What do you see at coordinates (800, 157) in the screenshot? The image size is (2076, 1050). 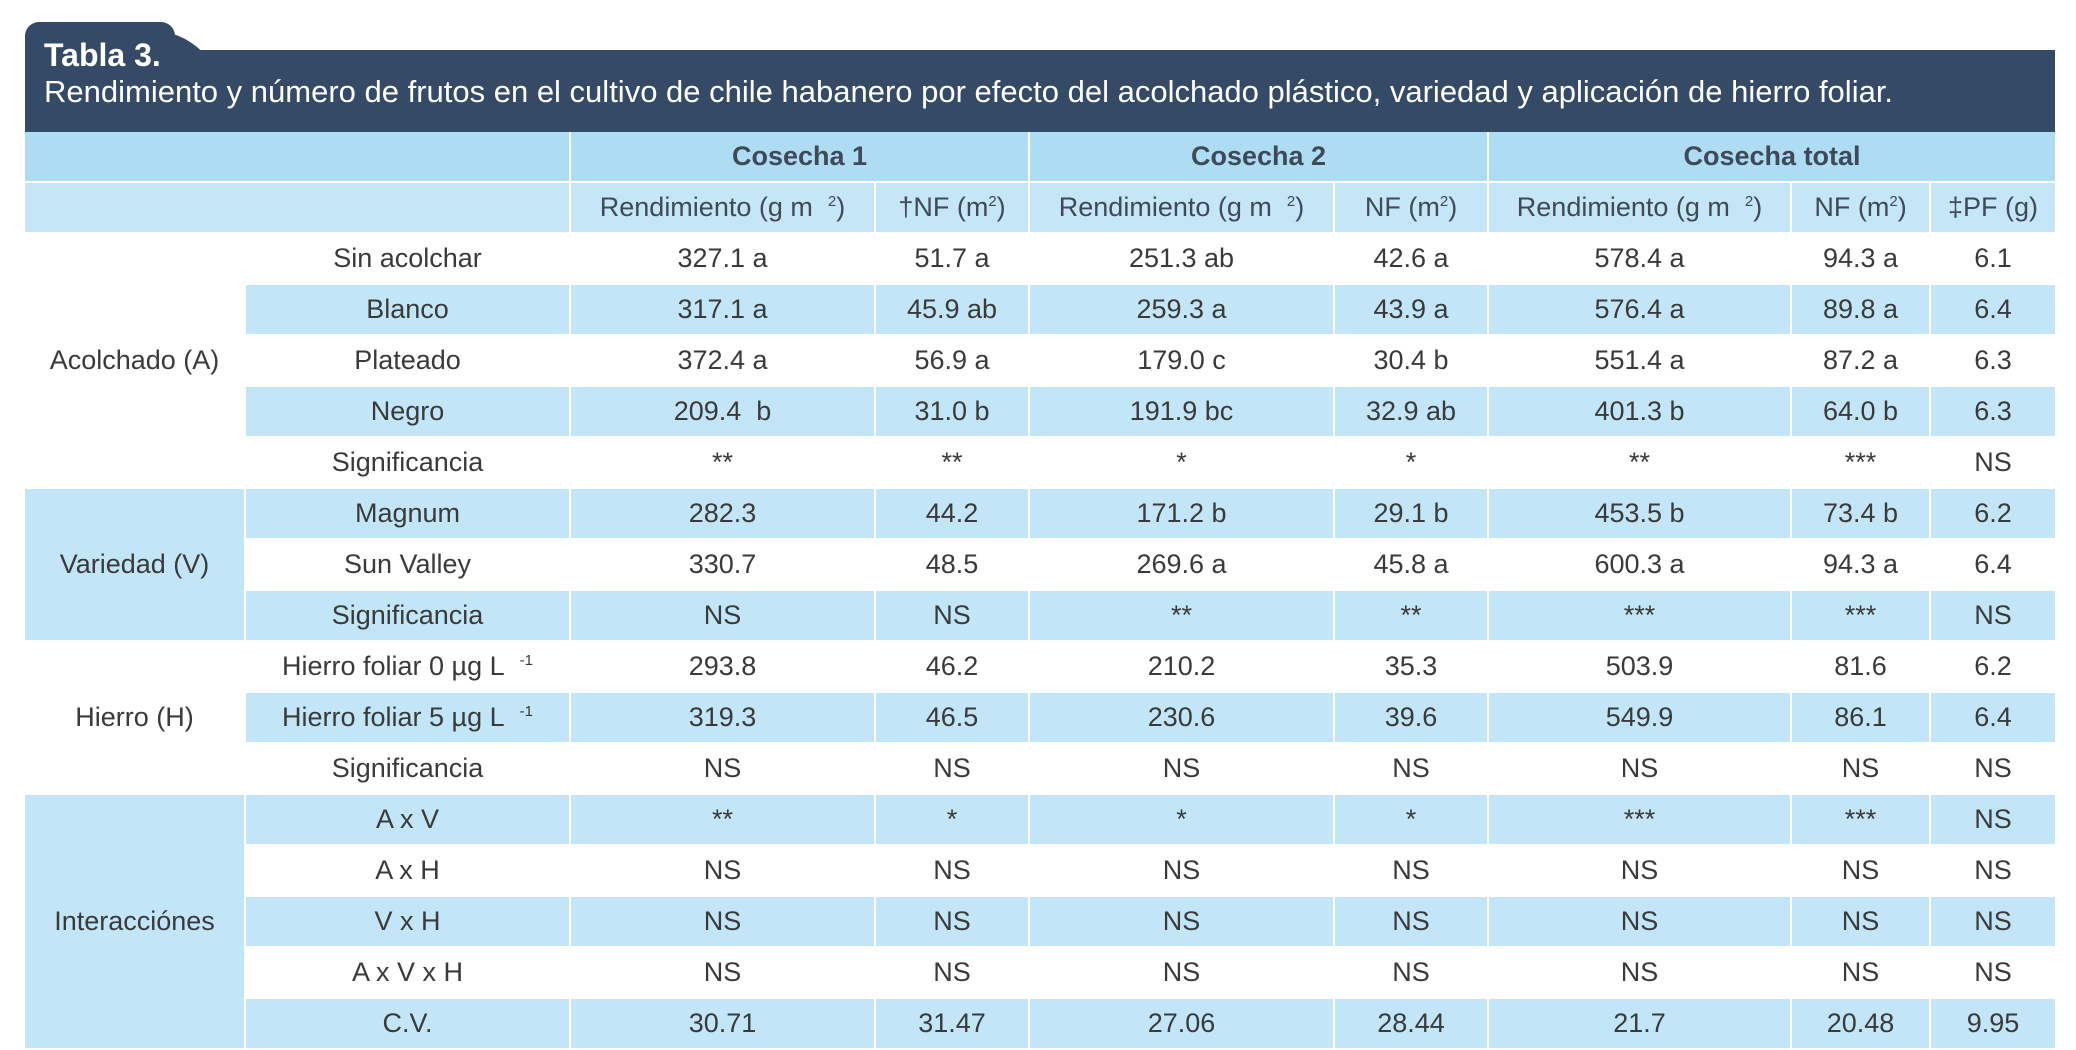 I see `header-cosecha-1: Cosecha 1` at bounding box center [800, 157].